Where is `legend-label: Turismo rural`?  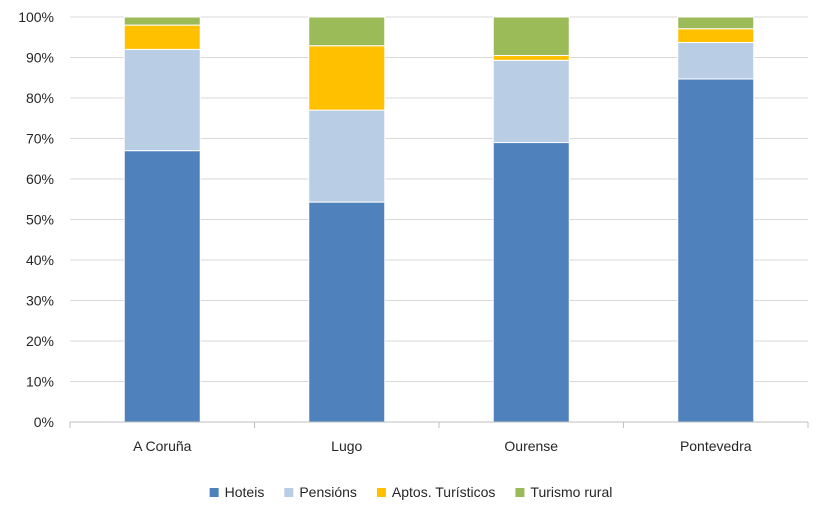
legend-label: Turismo rural is located at coordinates (571, 492).